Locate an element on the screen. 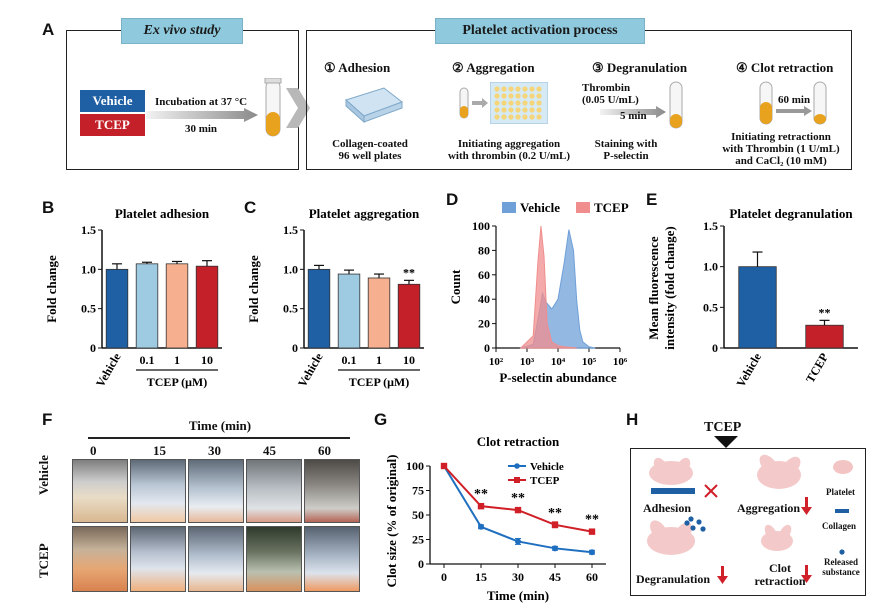  incubation-text: Incubation at 37 °C is located at coordinates (201, 102).